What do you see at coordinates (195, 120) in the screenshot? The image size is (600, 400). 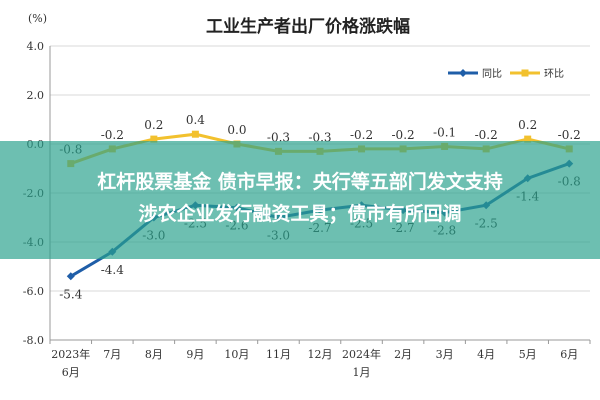 I see `data-label: 0.4` at bounding box center [195, 120].